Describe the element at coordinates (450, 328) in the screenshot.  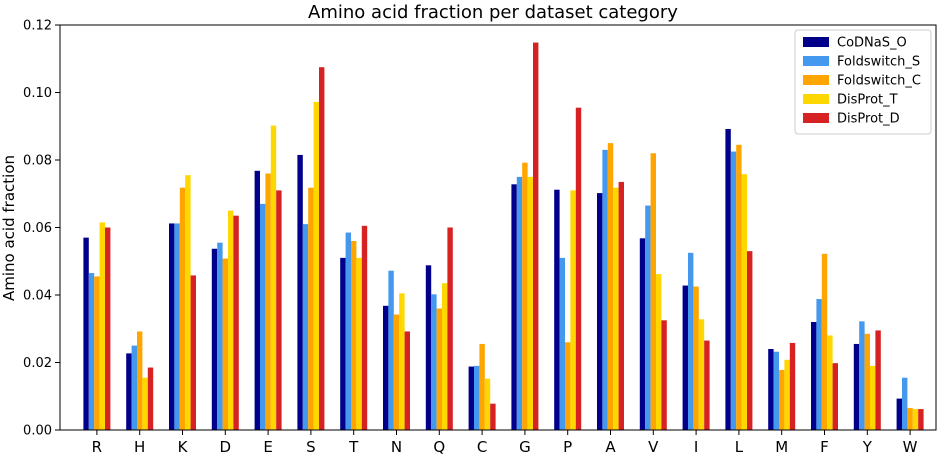
I see `bar-DisProt_D-Q` at that location.